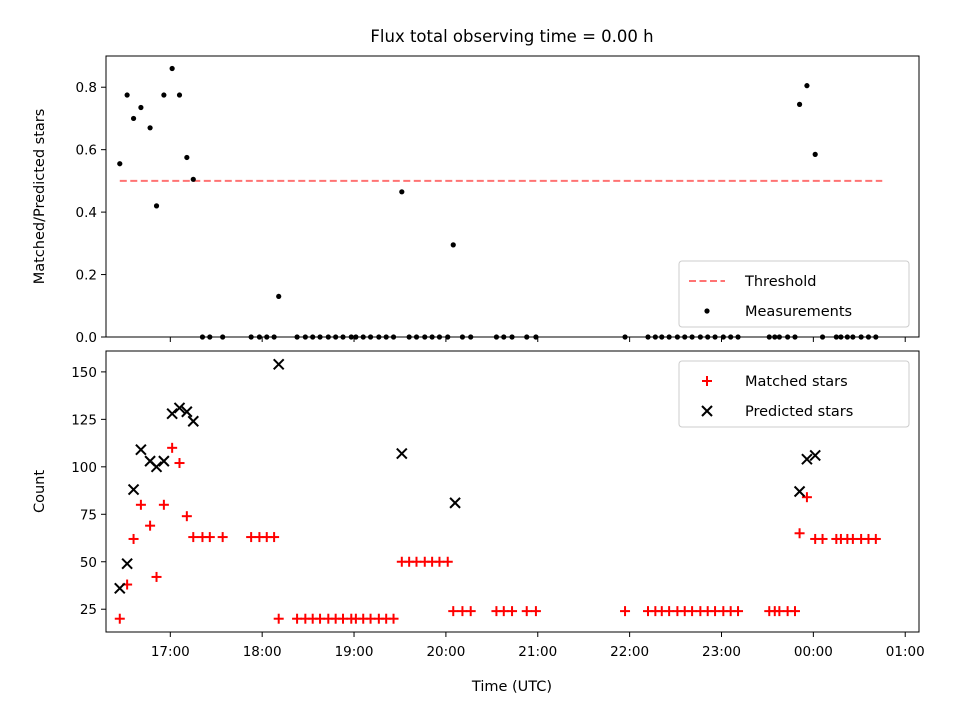 The width and height of the screenshot is (960, 720). What do you see at coordinates (262, 652) in the screenshot?
I see `x-tick-label: 18:00` at bounding box center [262, 652].